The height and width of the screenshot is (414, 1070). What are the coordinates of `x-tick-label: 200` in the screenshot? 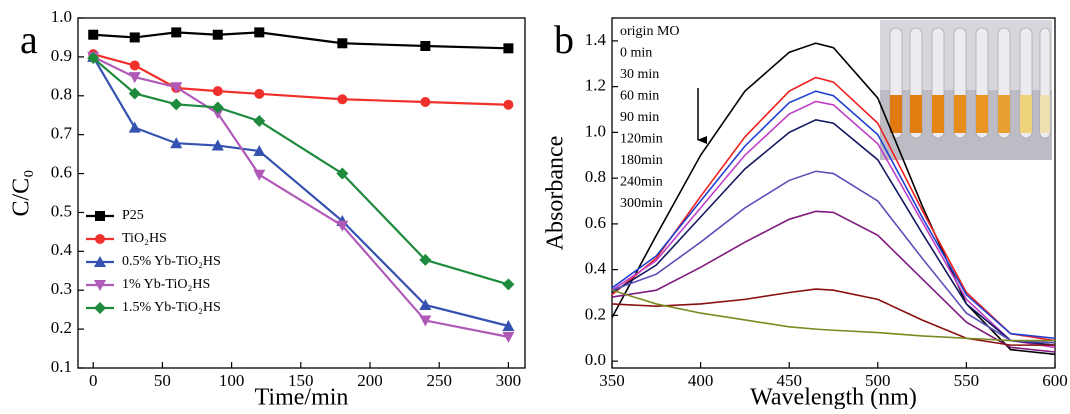 It's located at (370, 380).